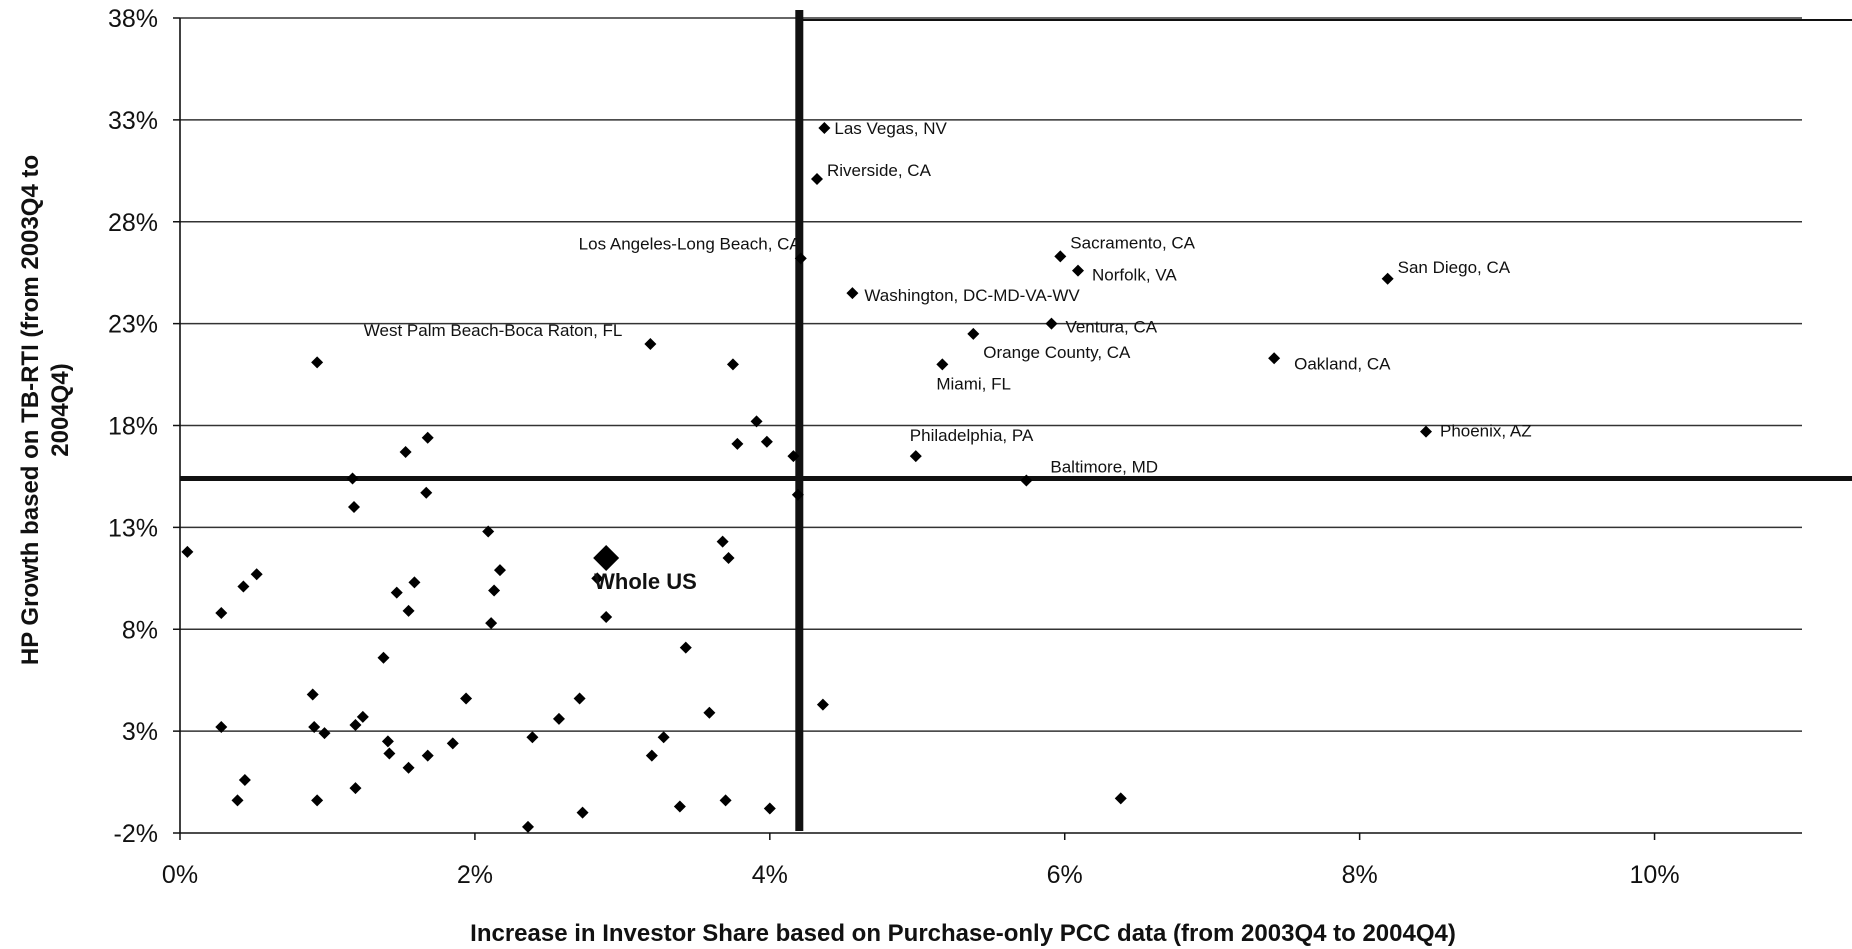 Image resolution: width=1852 pixels, height=949 pixels. Describe the element at coordinates (133, 528) in the screenshot. I see `y-tick-label: 13%` at that location.